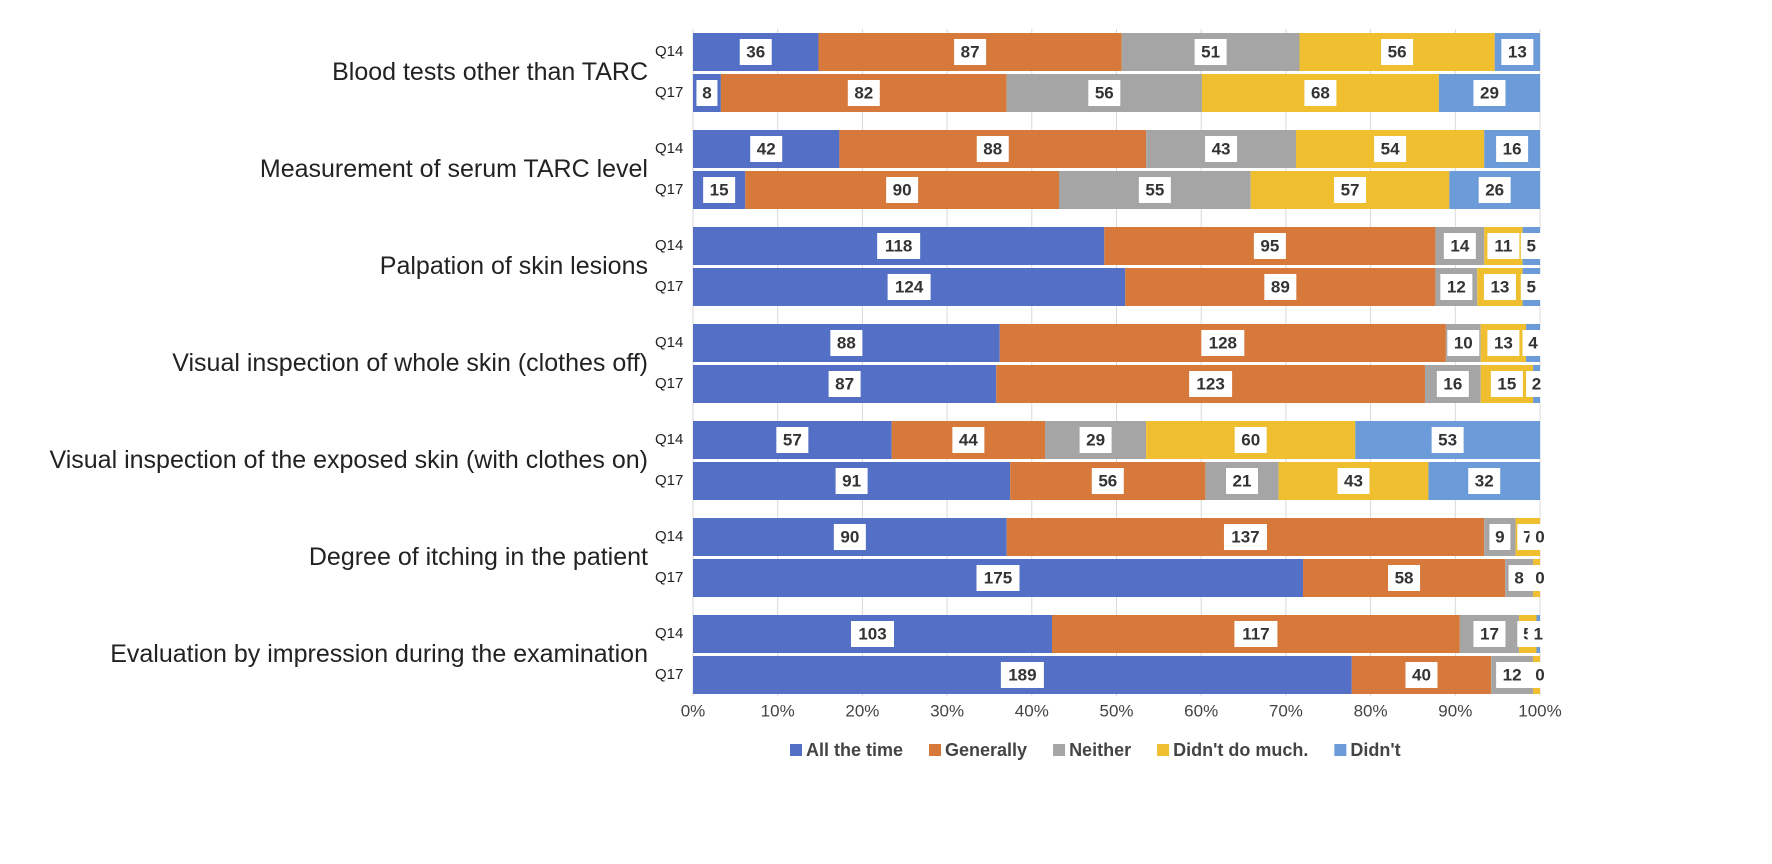  I want to click on data-label: 16, so click(1452, 383).